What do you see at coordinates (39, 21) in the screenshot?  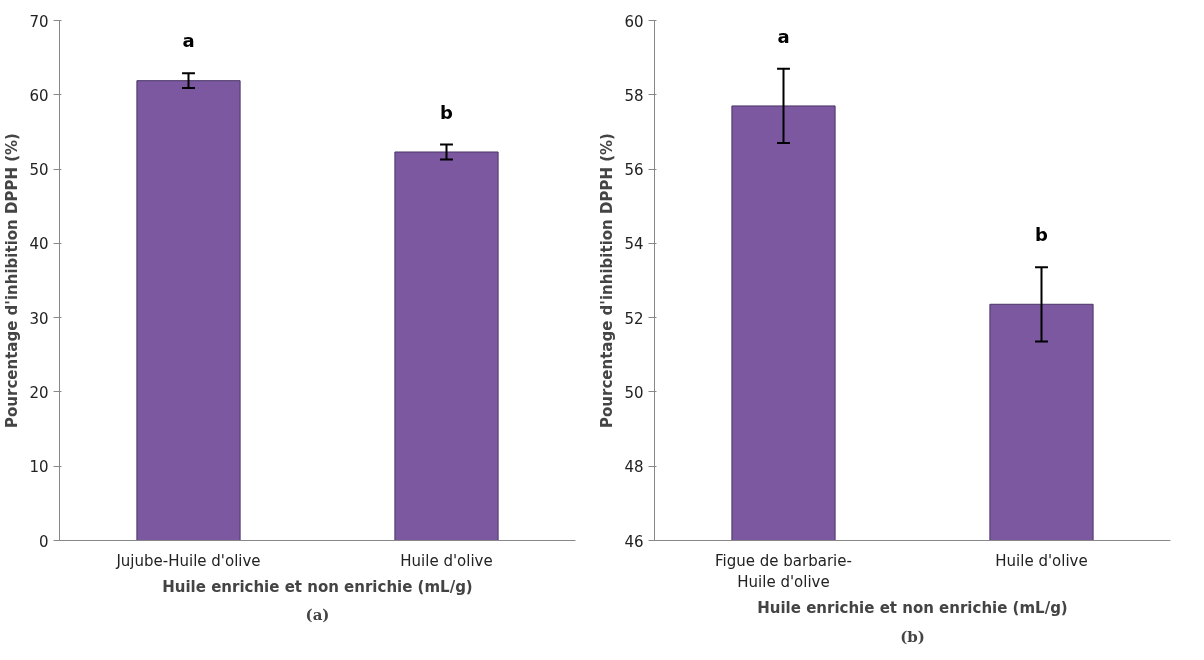 I see `y-tick-label: 70` at bounding box center [39, 21].